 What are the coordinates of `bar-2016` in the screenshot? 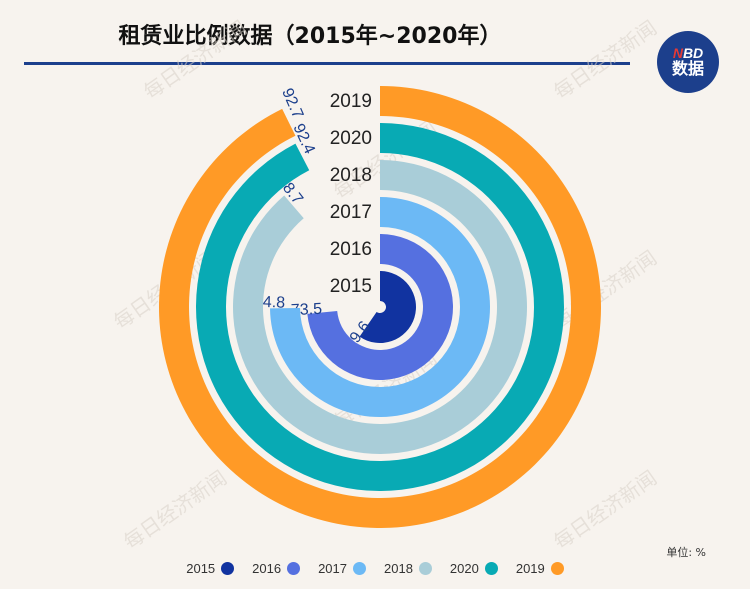 It's located at (380, 307).